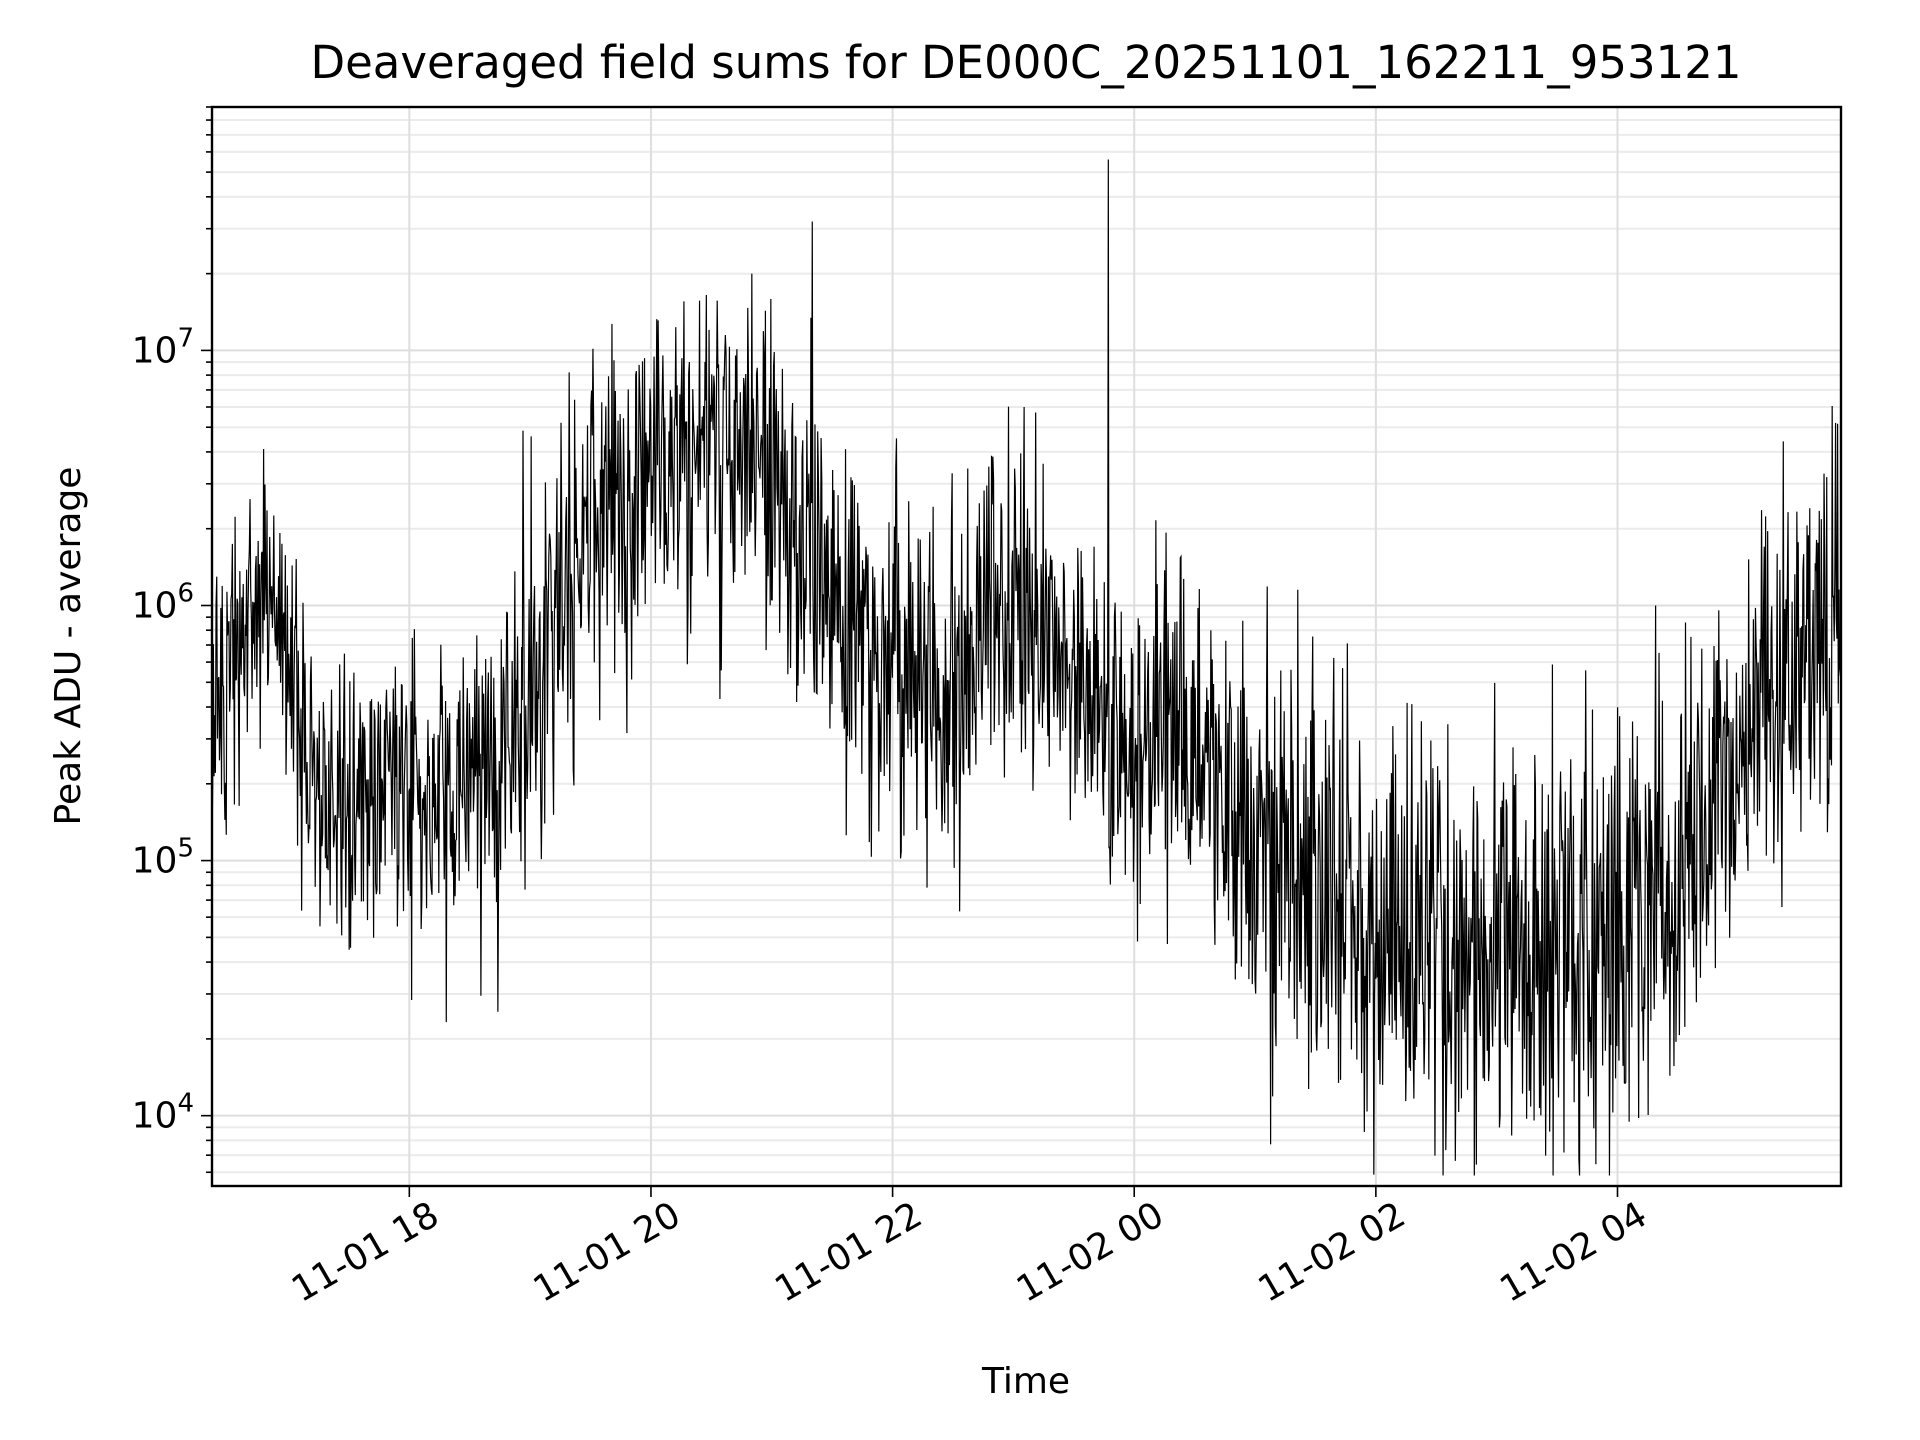 Image resolution: width=1920 pixels, height=1440 pixels. I want to click on x-tick-label: 11-01 18, so click(365, 1252).